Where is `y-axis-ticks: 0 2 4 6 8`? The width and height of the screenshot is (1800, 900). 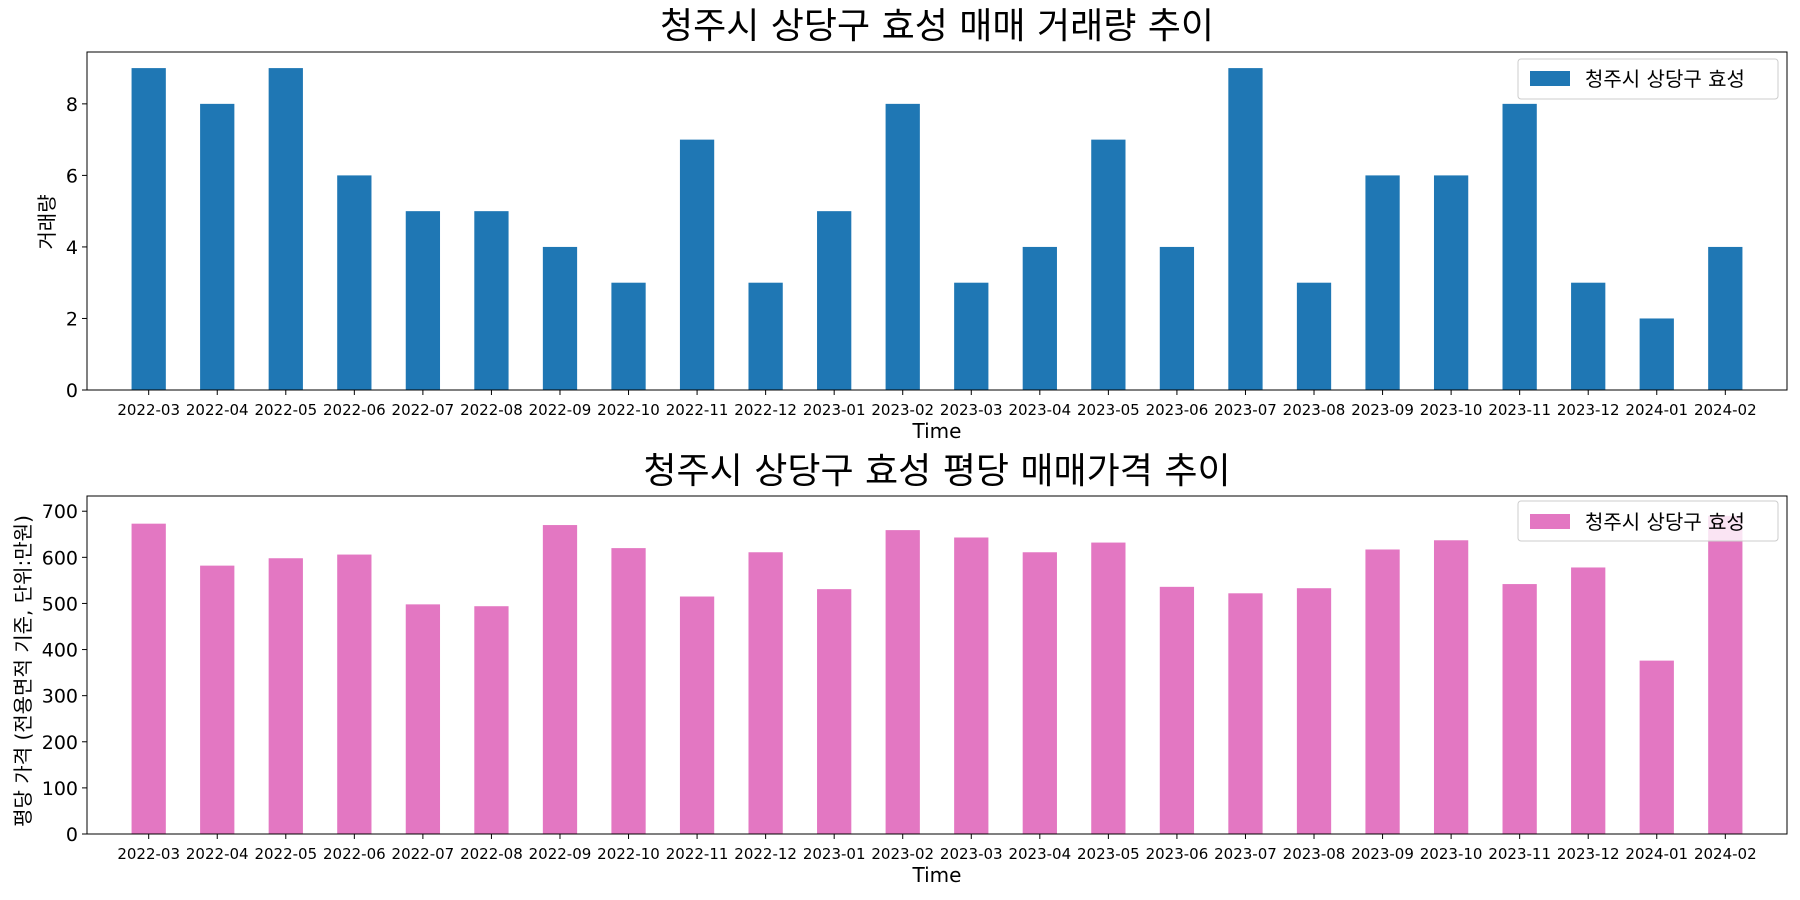 y-axis-ticks: 0 2 4 6 8 is located at coordinates (76, 248).